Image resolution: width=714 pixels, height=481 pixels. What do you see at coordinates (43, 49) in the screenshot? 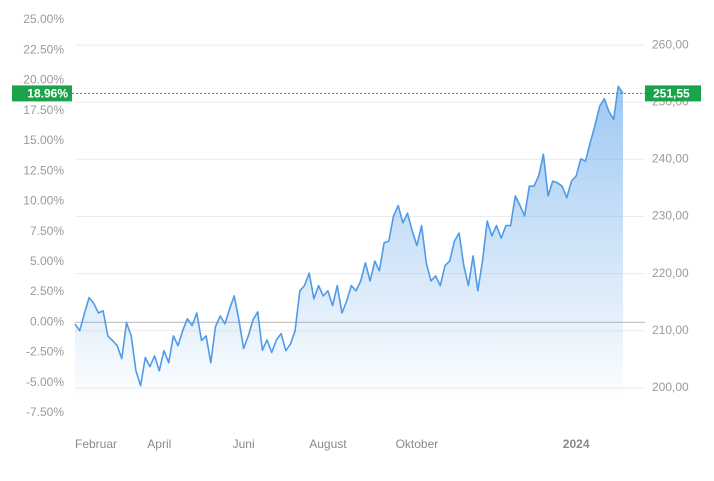
I see `y-tick-label: 22.50%` at bounding box center [43, 49].